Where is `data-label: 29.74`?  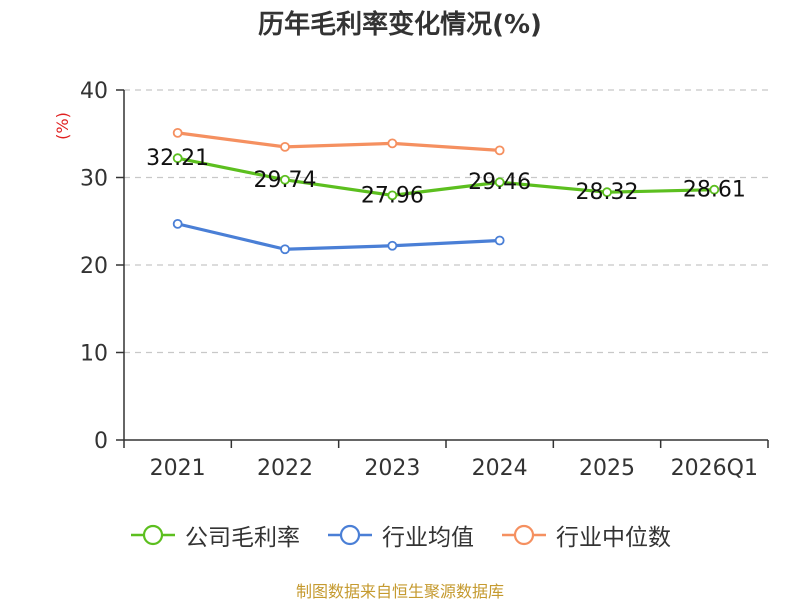 data-label: 29.74 is located at coordinates (285, 180).